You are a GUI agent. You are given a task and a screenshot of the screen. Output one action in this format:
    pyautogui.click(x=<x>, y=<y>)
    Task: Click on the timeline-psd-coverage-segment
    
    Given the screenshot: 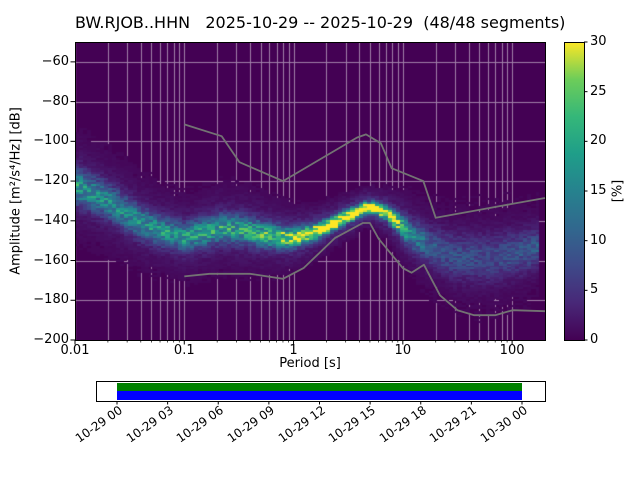 What is the action you would take?
    pyautogui.click(x=319, y=387)
    